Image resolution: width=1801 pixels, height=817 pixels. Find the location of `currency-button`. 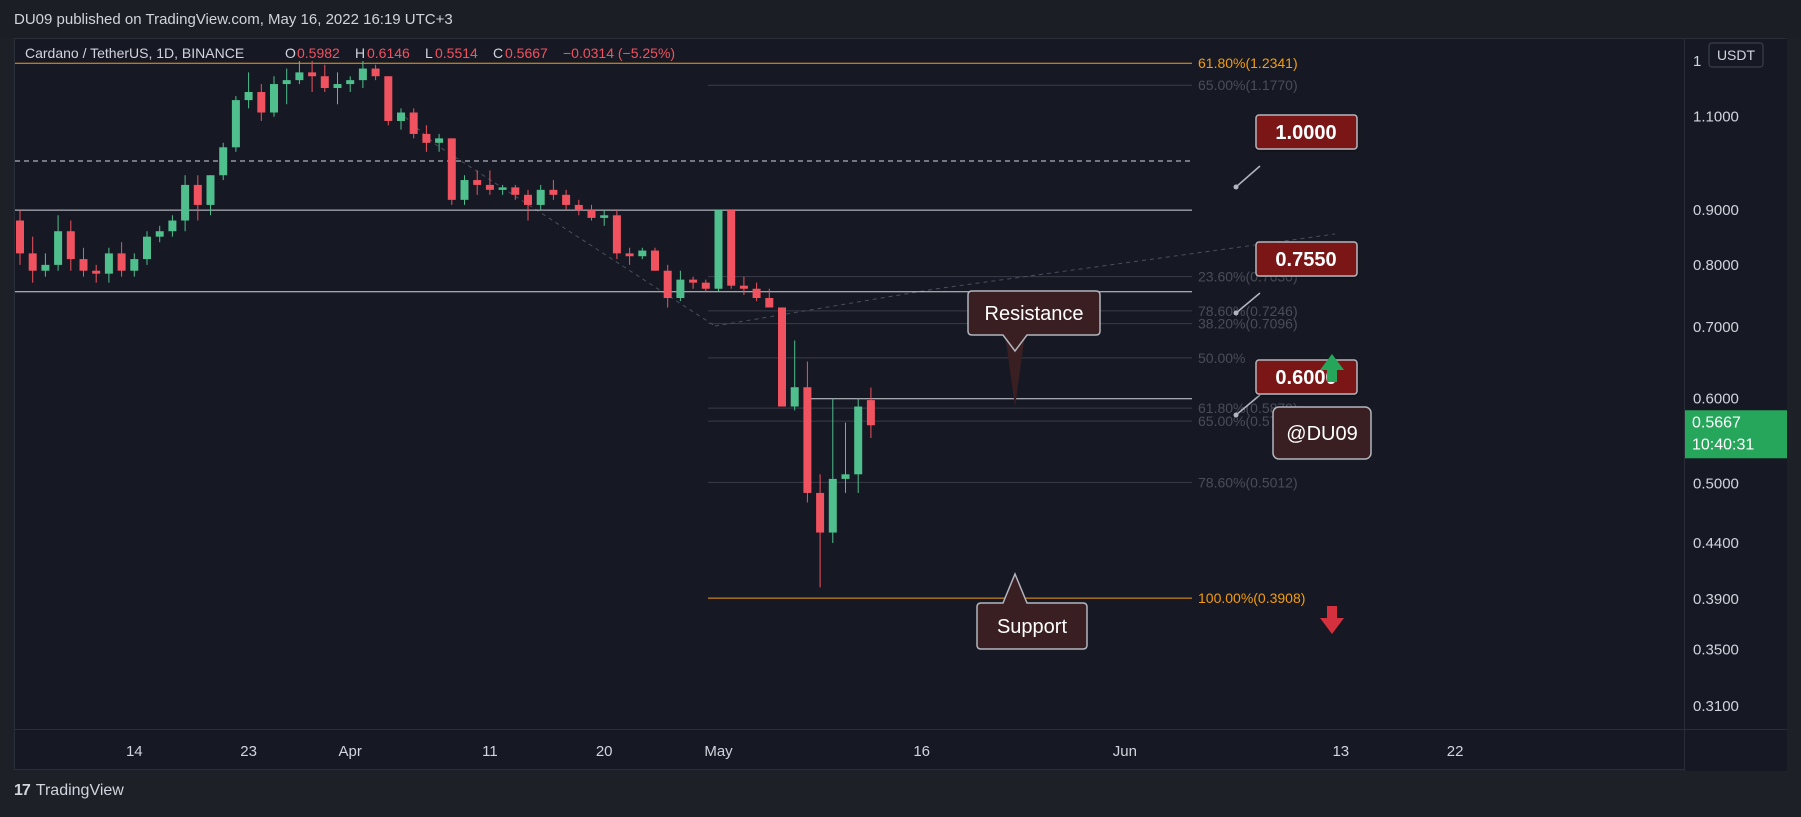

currency-button is located at coordinates (1736, 55).